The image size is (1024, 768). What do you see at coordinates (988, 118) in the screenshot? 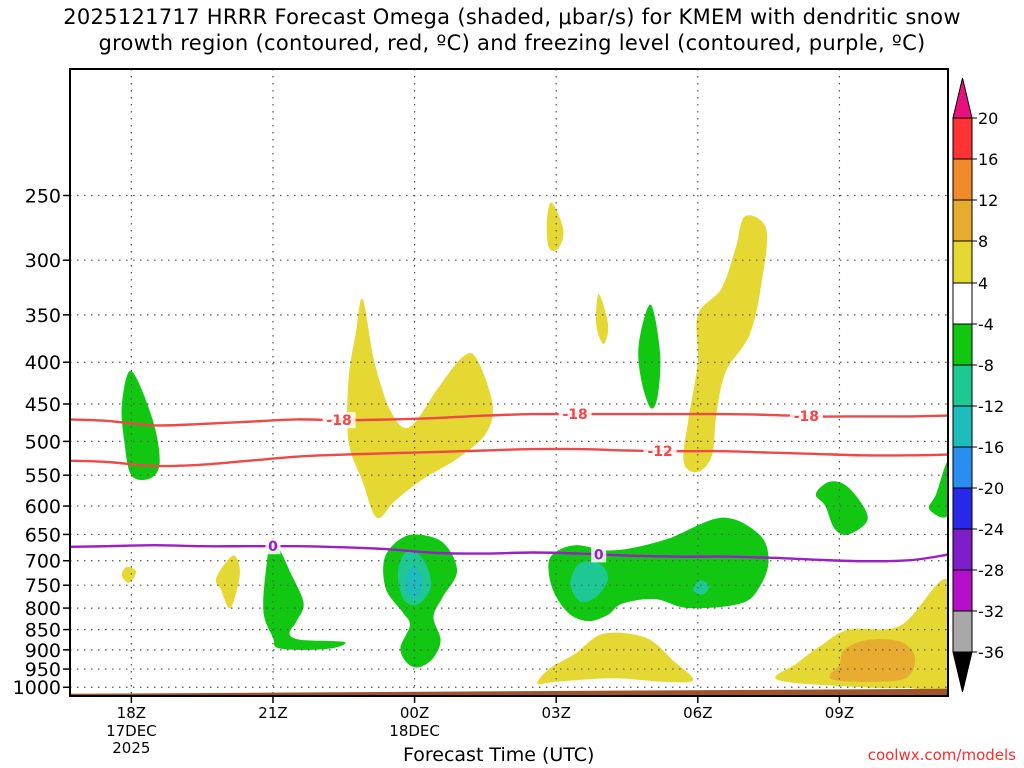
I see `colorbar-label-0: 20` at bounding box center [988, 118].